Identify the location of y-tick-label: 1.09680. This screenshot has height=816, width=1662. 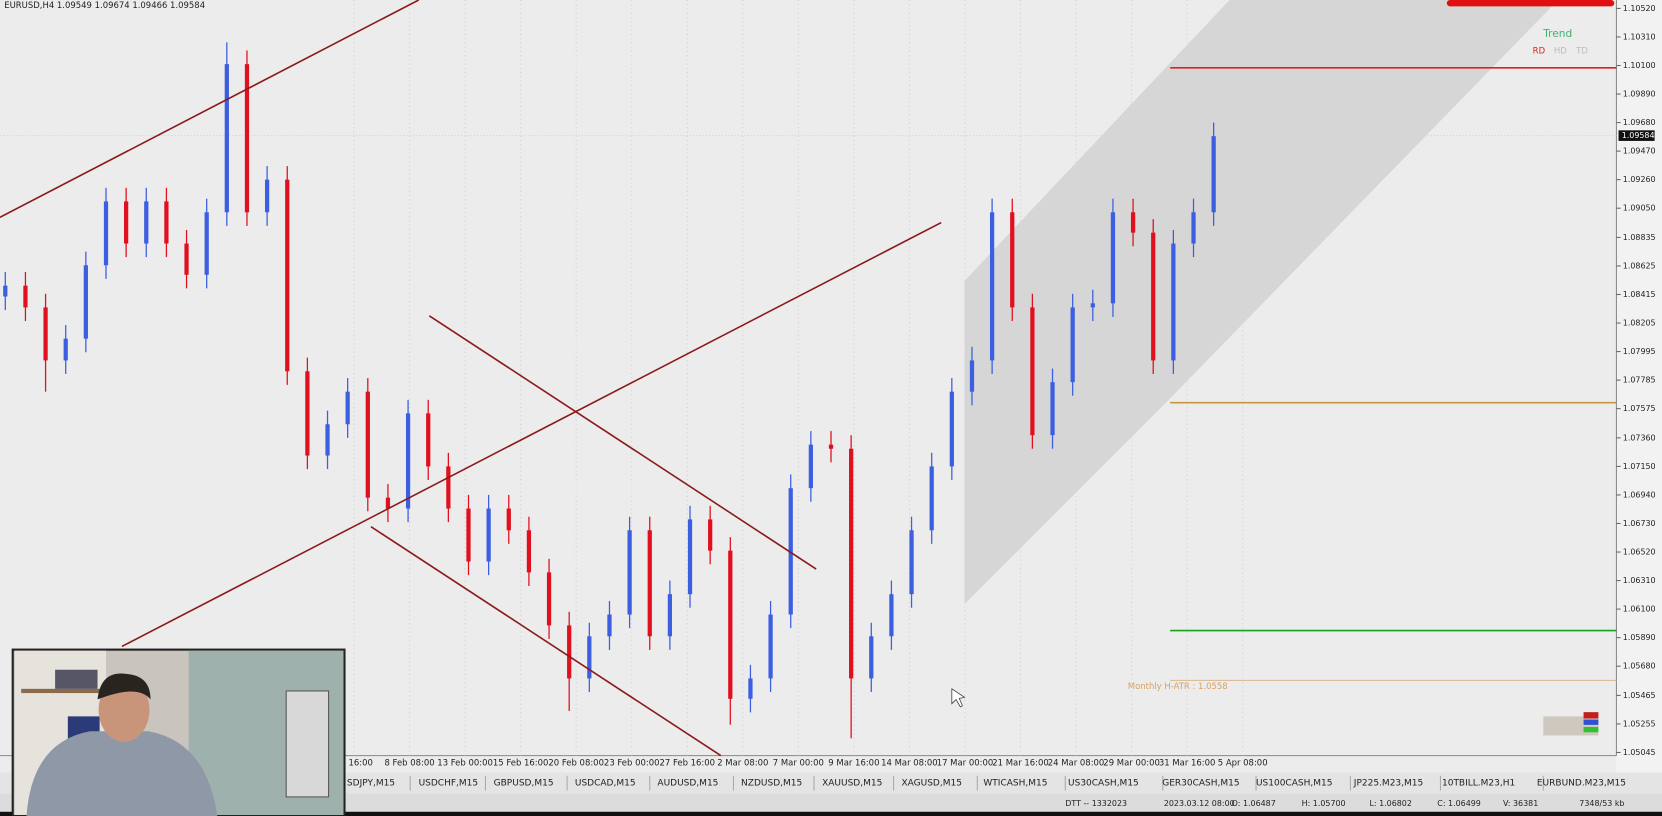
(1639, 122).